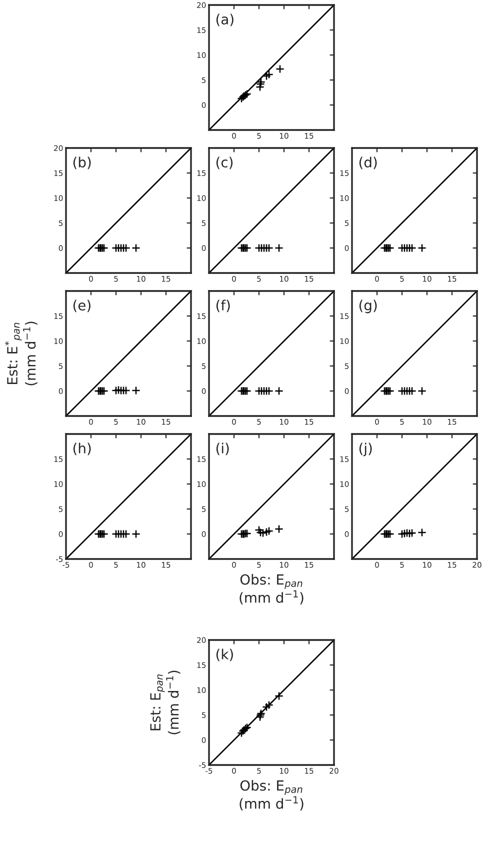  What do you see at coordinates (368, 163) in the screenshot?
I see `annotation: (d)` at bounding box center [368, 163].